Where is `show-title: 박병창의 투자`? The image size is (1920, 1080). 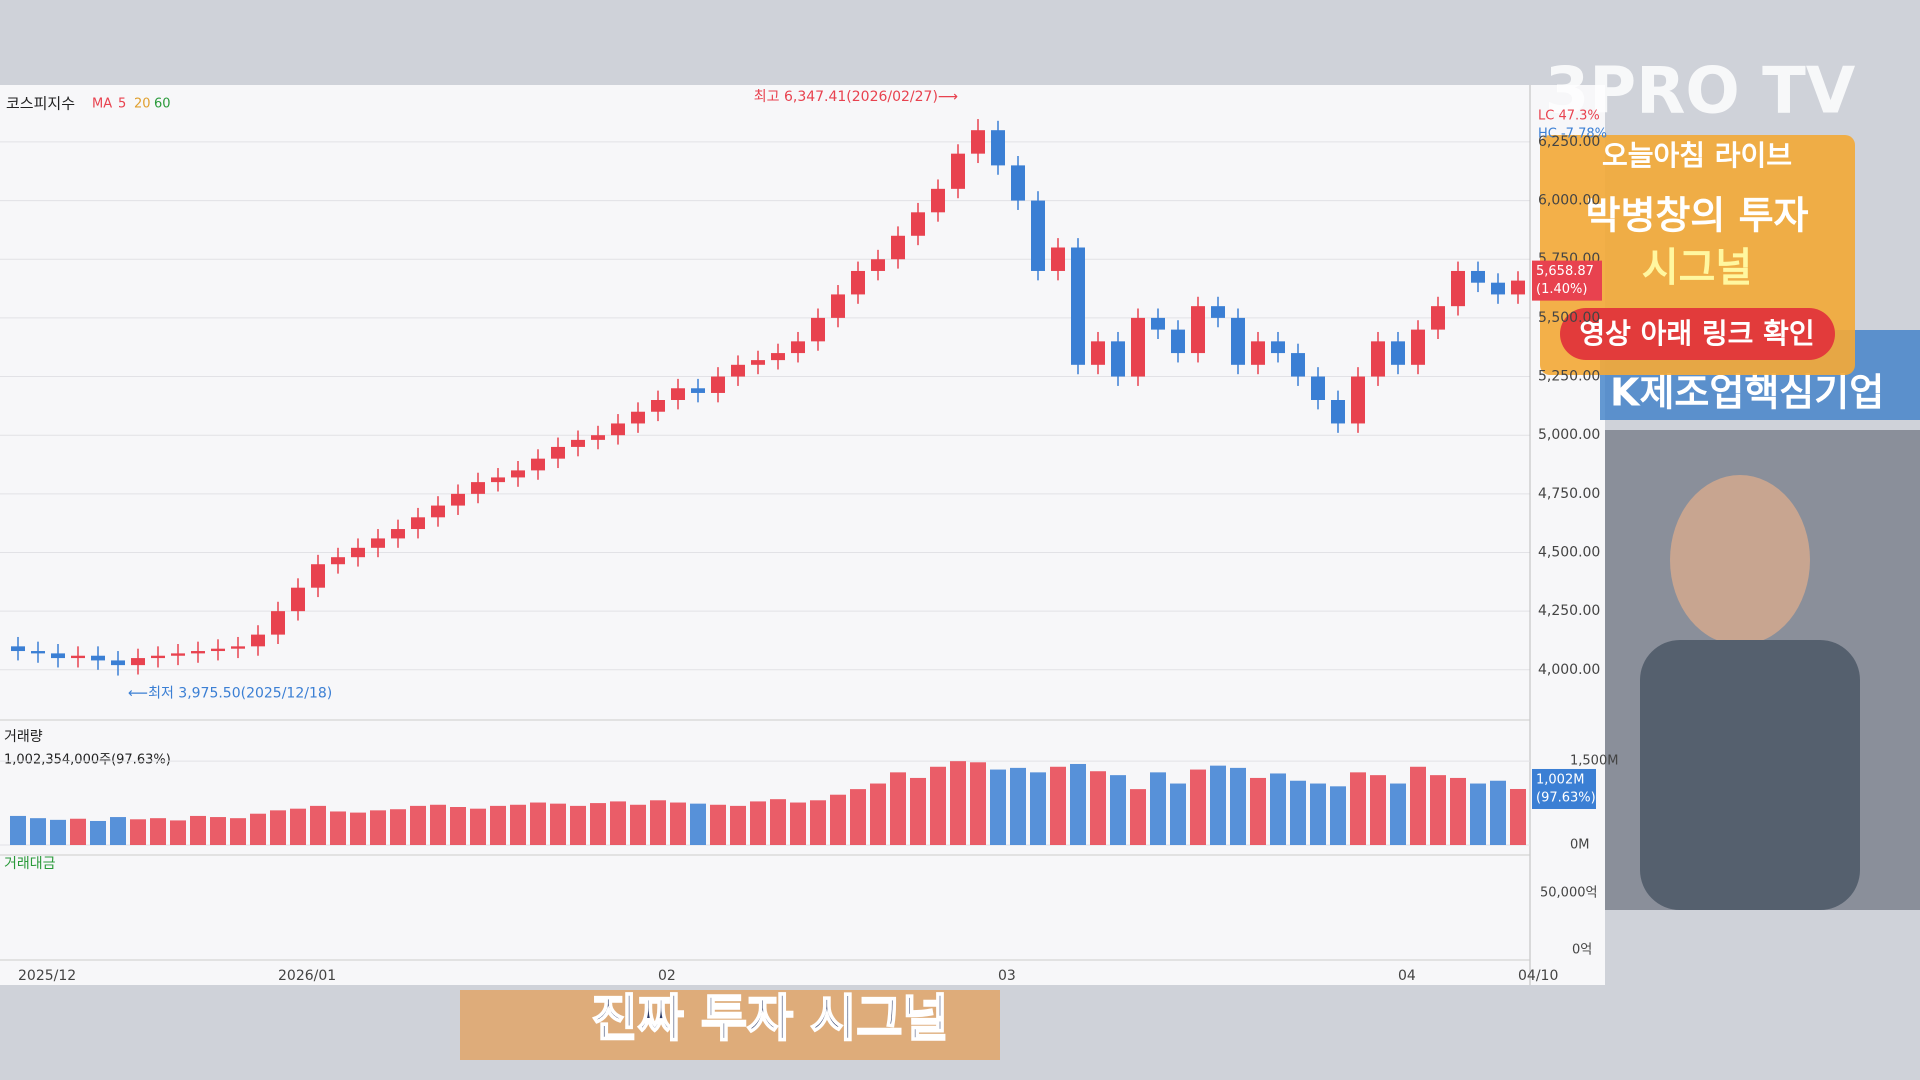
show-title: 박병창의 투자 is located at coordinates (1697, 216).